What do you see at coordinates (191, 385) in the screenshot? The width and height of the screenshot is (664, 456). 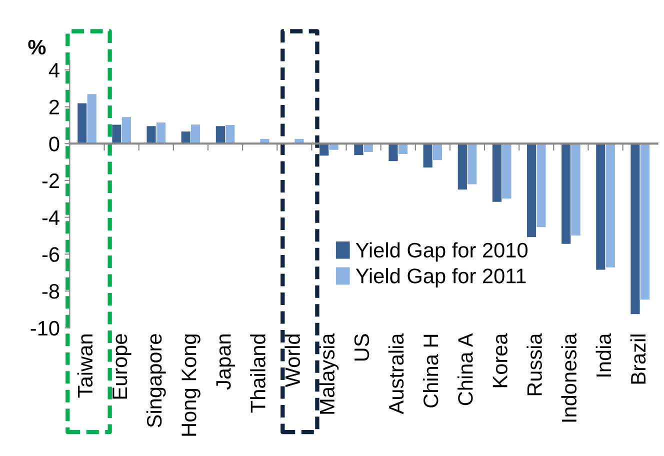 I see `x-tick-label: Hong Kong` at bounding box center [191, 385].